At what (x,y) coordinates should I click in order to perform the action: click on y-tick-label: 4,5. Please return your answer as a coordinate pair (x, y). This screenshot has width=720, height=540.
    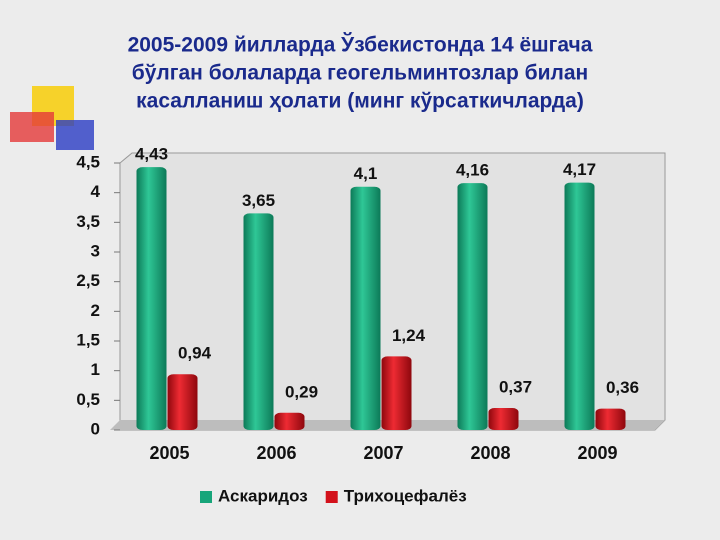
    Looking at the image, I should click on (88, 161).